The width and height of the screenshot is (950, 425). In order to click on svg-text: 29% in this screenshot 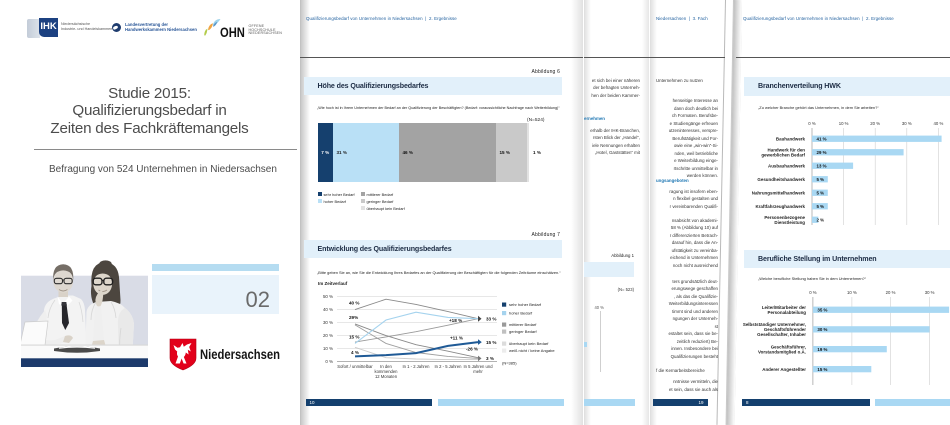, I will do `click(353, 317)`.